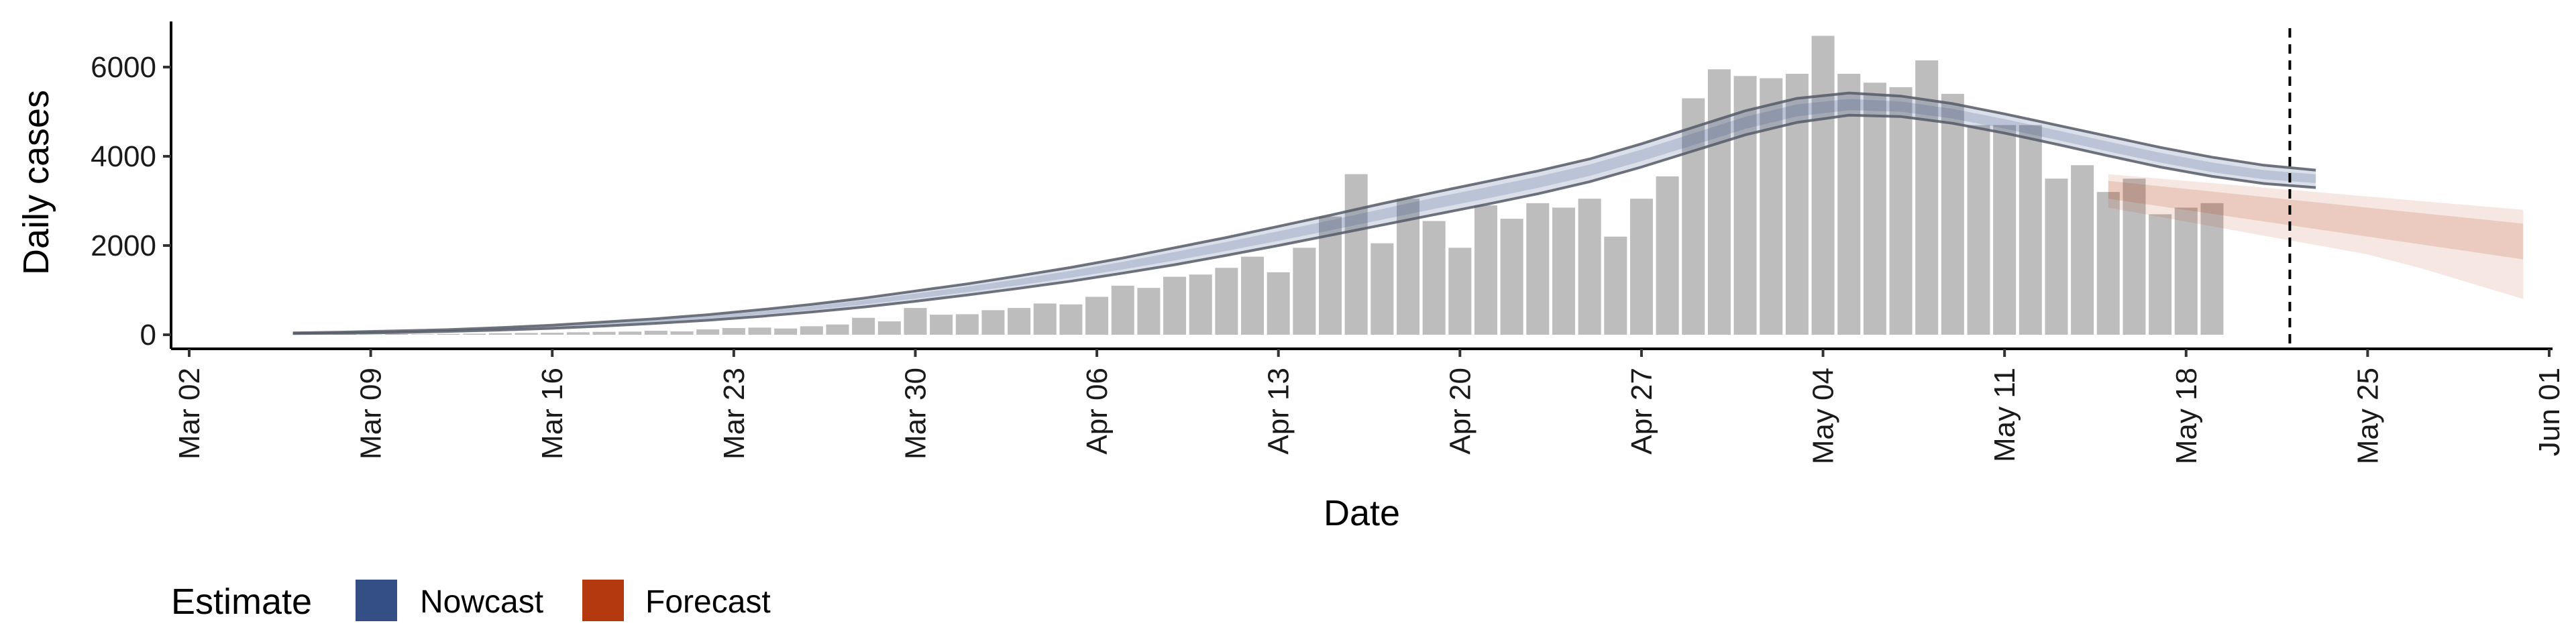  What do you see at coordinates (148, 335) in the screenshot?
I see `y-tick-label: 0` at bounding box center [148, 335].